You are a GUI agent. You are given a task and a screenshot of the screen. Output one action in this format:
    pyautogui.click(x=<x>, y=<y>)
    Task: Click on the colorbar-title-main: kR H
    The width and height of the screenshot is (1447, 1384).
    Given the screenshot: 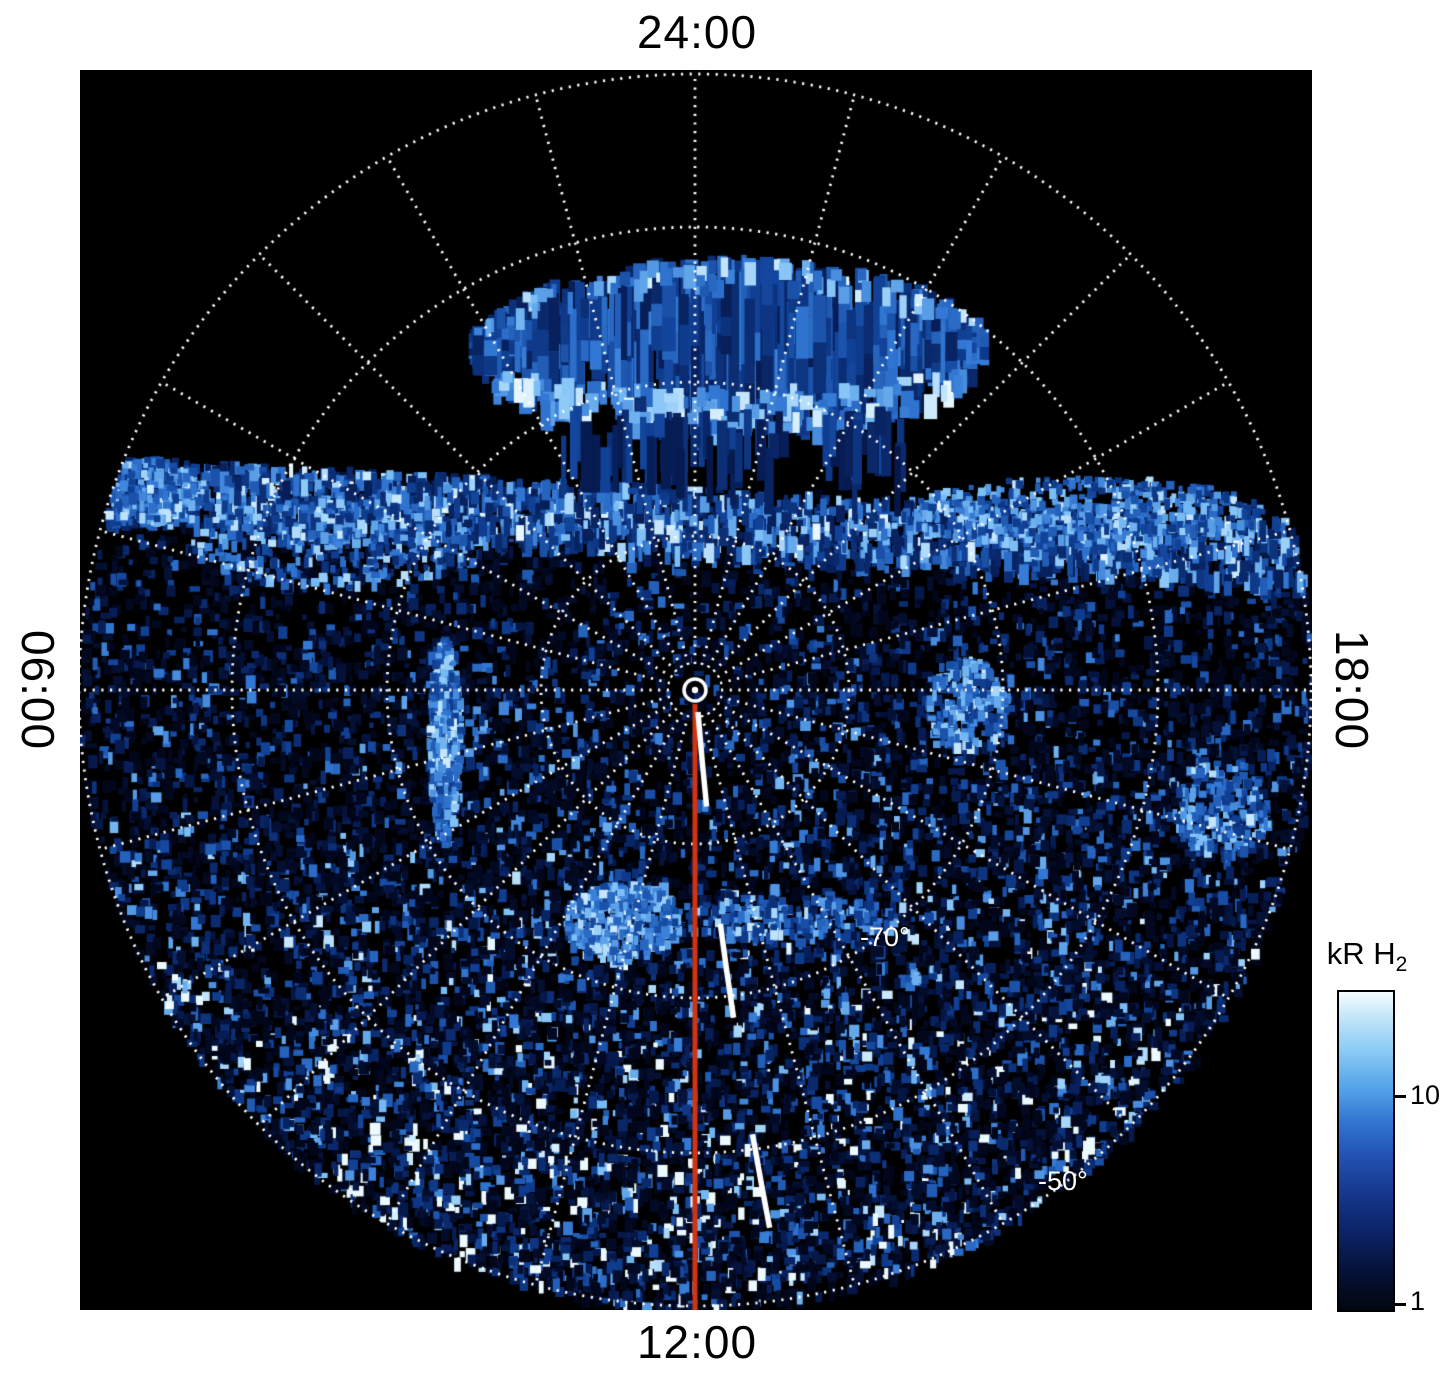 What is the action you would take?
    pyautogui.click(x=1361, y=953)
    